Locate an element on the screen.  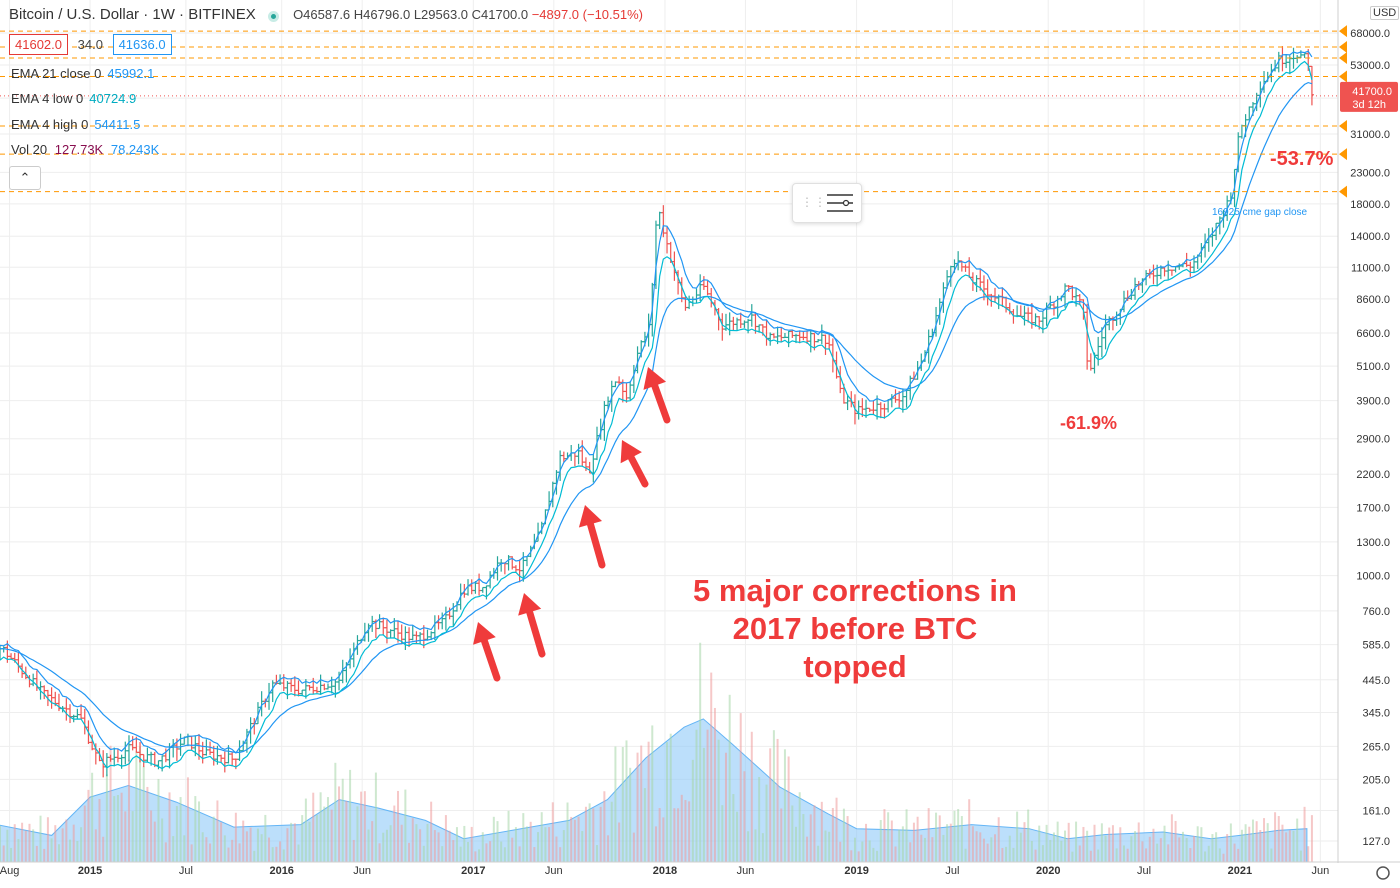
currency-badge: USD is located at coordinates (1385, 13).